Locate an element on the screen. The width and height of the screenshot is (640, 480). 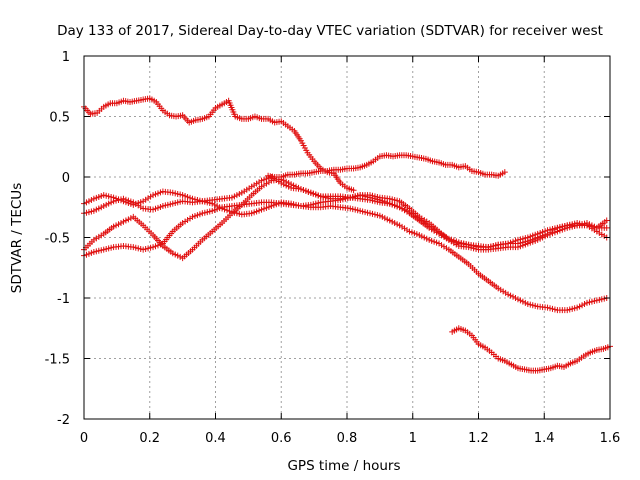
x-tick-label: 0.2 is located at coordinates (149, 438).